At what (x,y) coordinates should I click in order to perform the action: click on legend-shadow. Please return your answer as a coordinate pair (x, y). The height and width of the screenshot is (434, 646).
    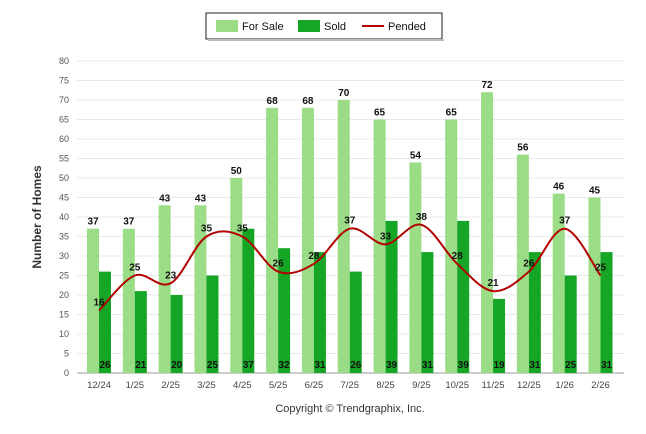
    Looking at the image, I should click on (326, 40).